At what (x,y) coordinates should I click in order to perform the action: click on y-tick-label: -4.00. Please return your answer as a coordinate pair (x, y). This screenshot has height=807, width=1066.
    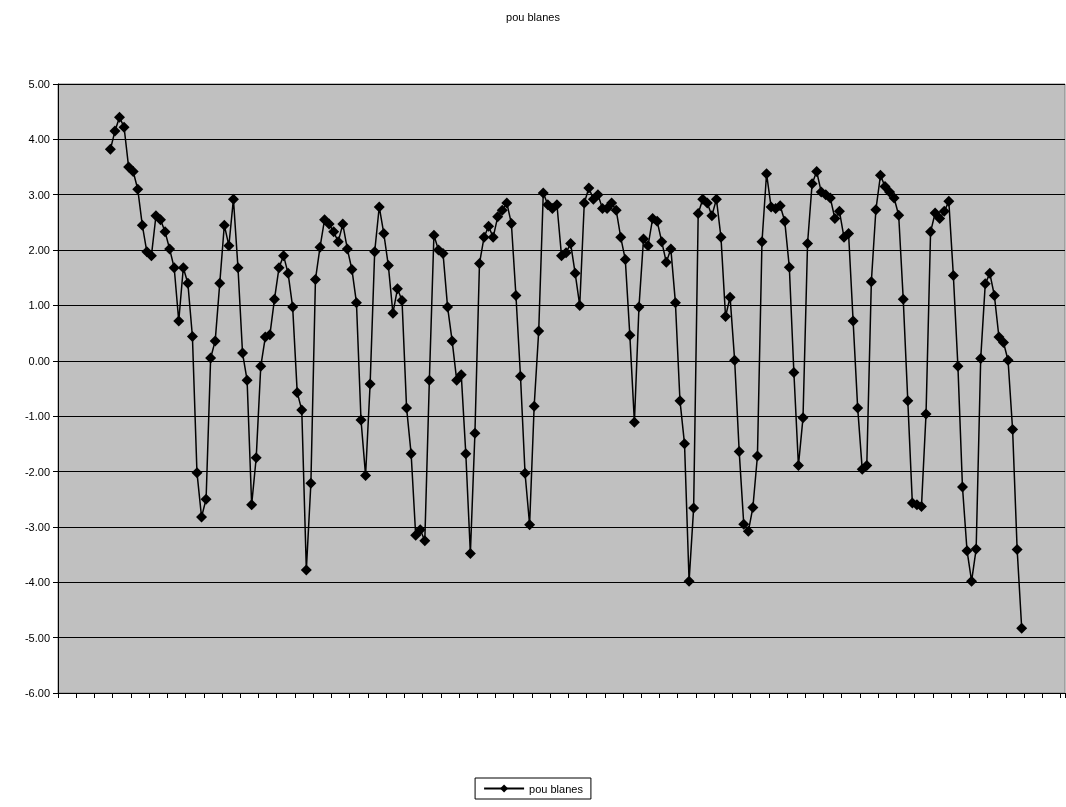
    Looking at the image, I should click on (37, 582).